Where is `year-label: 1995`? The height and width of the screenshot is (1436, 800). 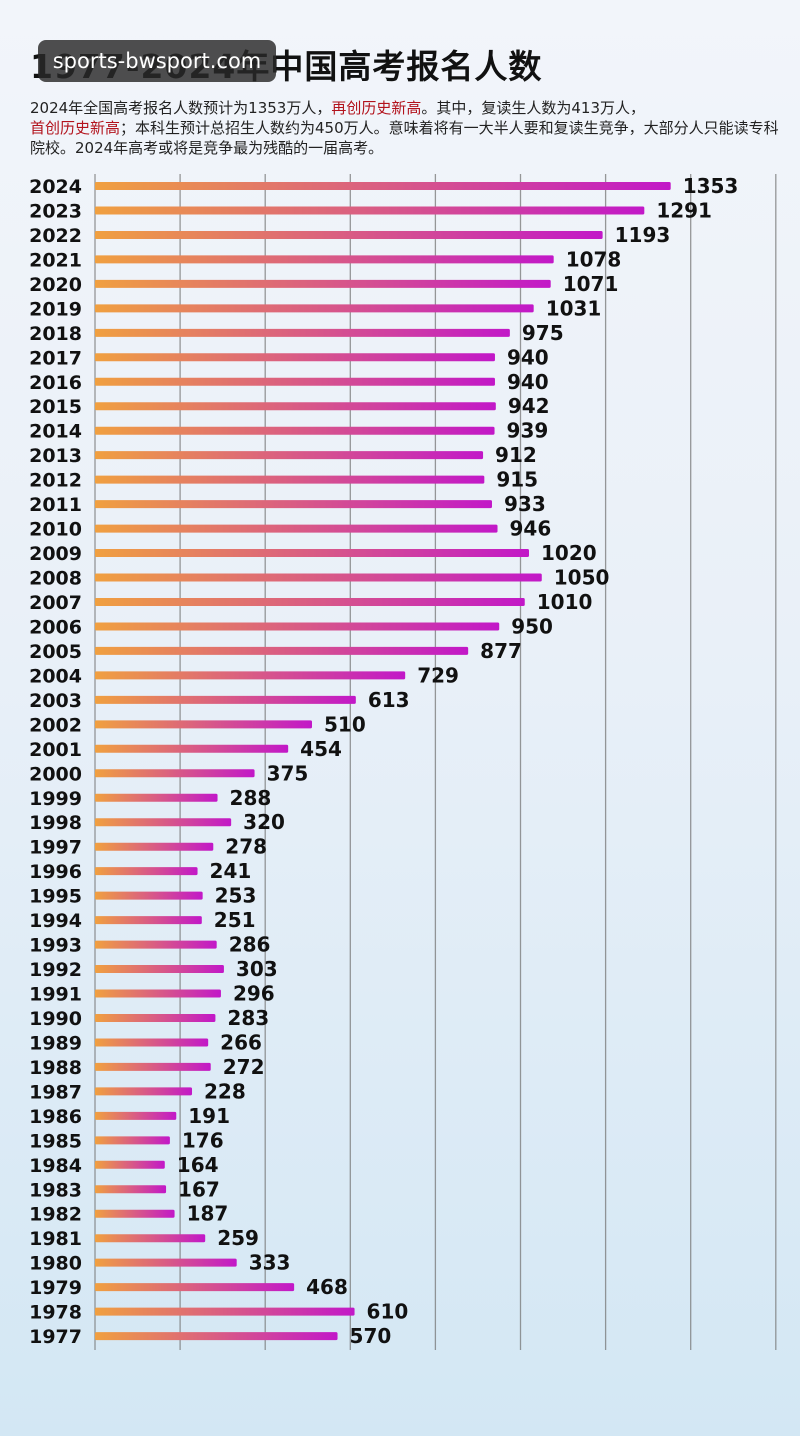 year-label: 1995 is located at coordinates (55, 897).